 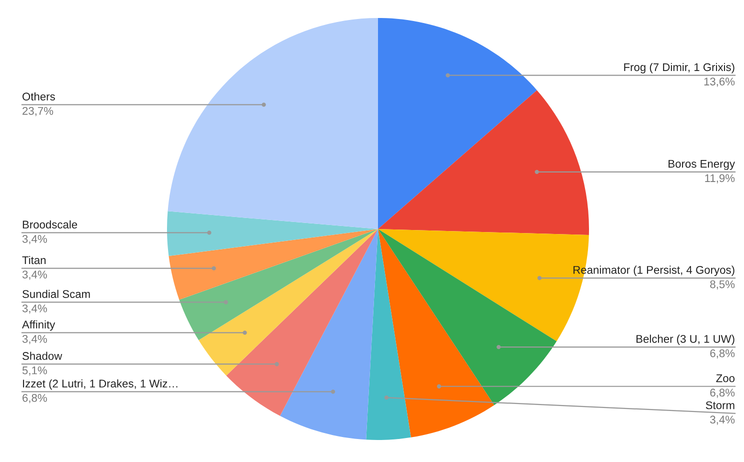 I want to click on slice-label: Boros Energy, so click(x=701, y=165).